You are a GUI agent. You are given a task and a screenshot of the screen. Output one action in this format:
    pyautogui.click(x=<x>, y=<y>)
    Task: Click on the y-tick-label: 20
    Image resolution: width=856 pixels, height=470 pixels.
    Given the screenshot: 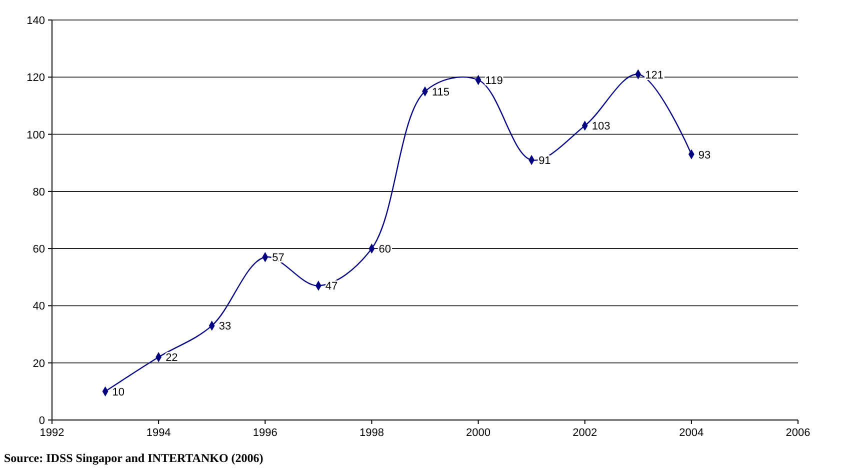 What is the action you would take?
    pyautogui.click(x=38, y=364)
    